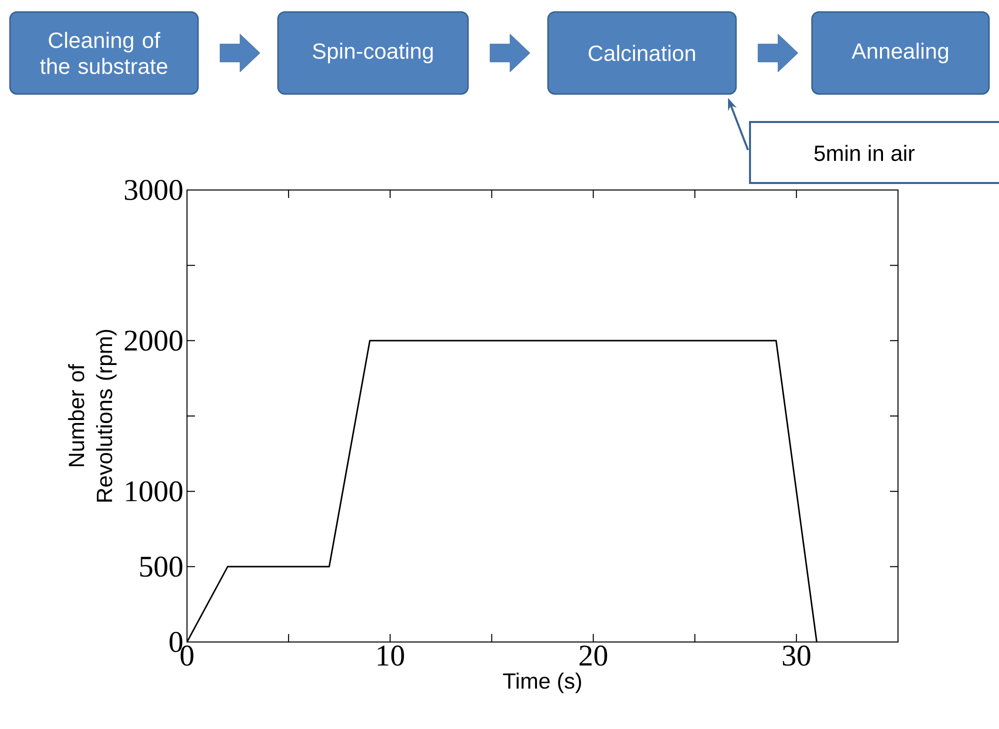 This screenshot has width=999, height=729. I want to click on y-tick-label: 500, so click(161, 566).